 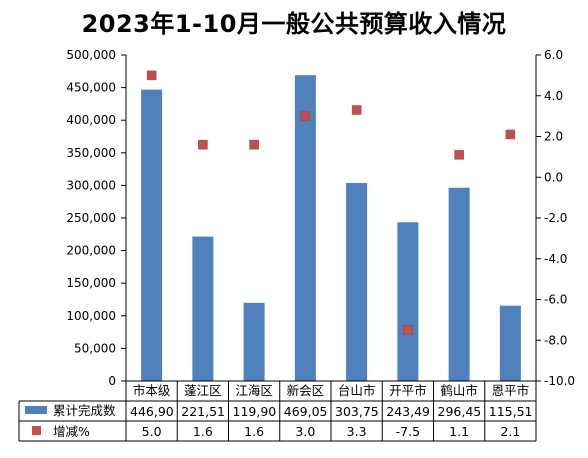 What do you see at coordinates (510, 431) in the screenshot?
I see `table-pct: 2.1` at bounding box center [510, 431].